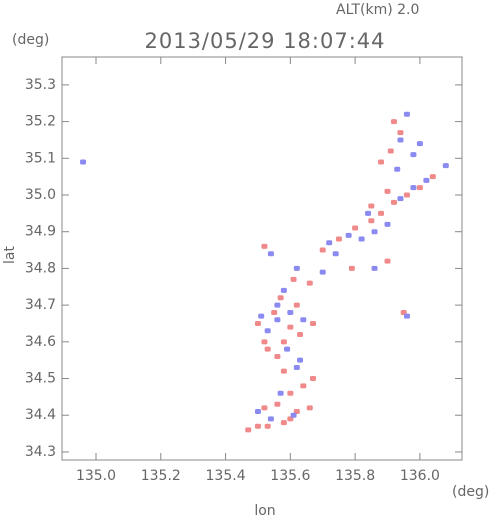 This screenshot has height=521, width=491. Describe the element at coordinates (40, 85) in the screenshot. I see `y-tick-label: 35.3` at that location.